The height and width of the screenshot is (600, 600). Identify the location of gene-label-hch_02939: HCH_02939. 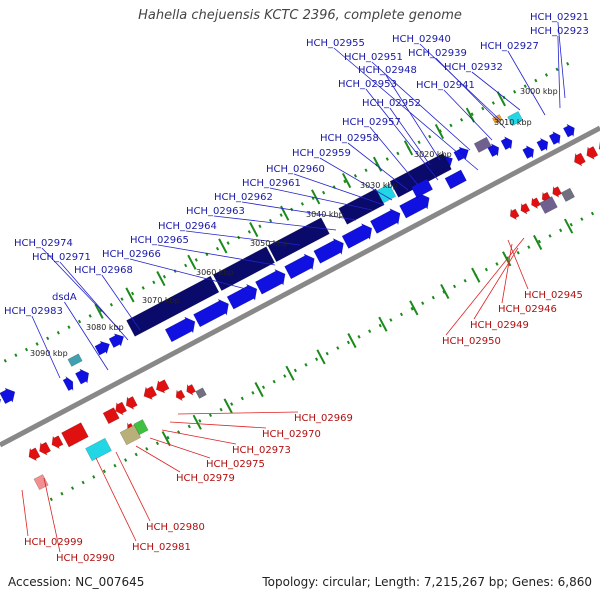
(437, 53).